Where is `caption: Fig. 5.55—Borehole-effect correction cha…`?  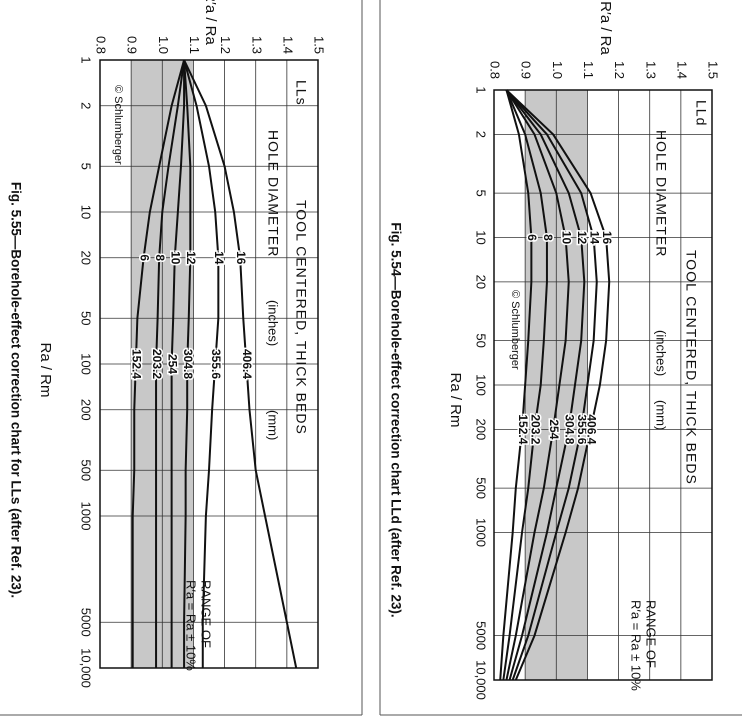 caption: Fig. 5.55—Borehole-effect correction cha… is located at coordinates (15, 390).